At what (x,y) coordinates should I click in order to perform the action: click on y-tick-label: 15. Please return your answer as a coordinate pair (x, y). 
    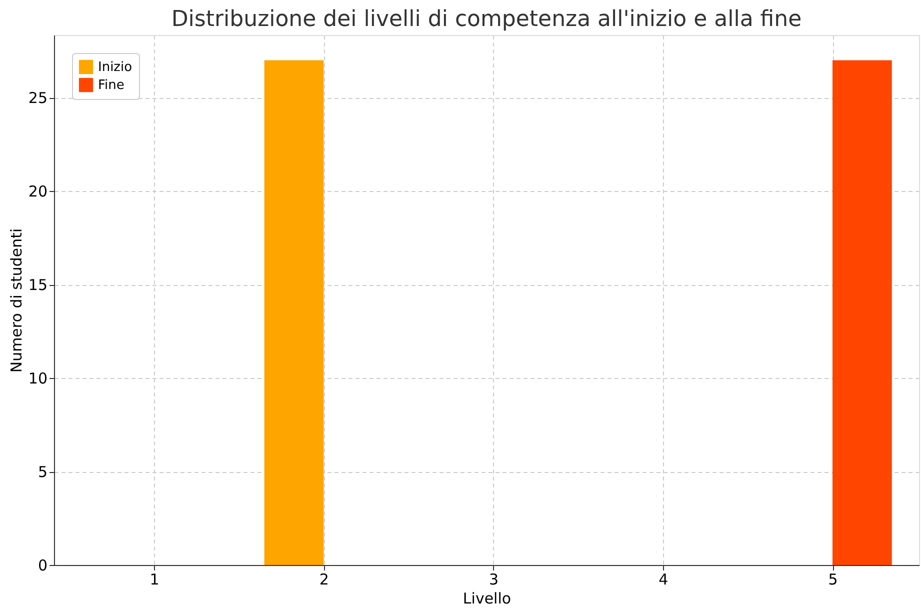
    Looking at the image, I should click on (38, 285).